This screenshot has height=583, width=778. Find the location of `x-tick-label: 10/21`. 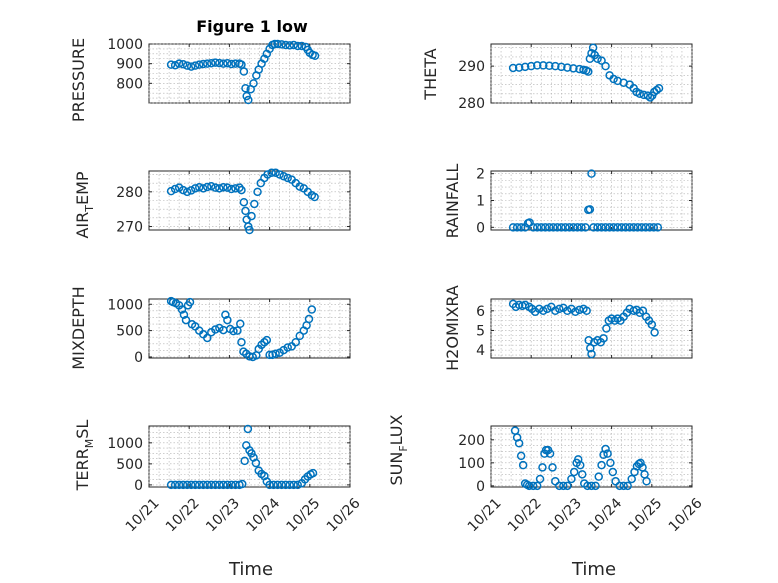

x-tick-label: 10/21 is located at coordinates (143, 515).